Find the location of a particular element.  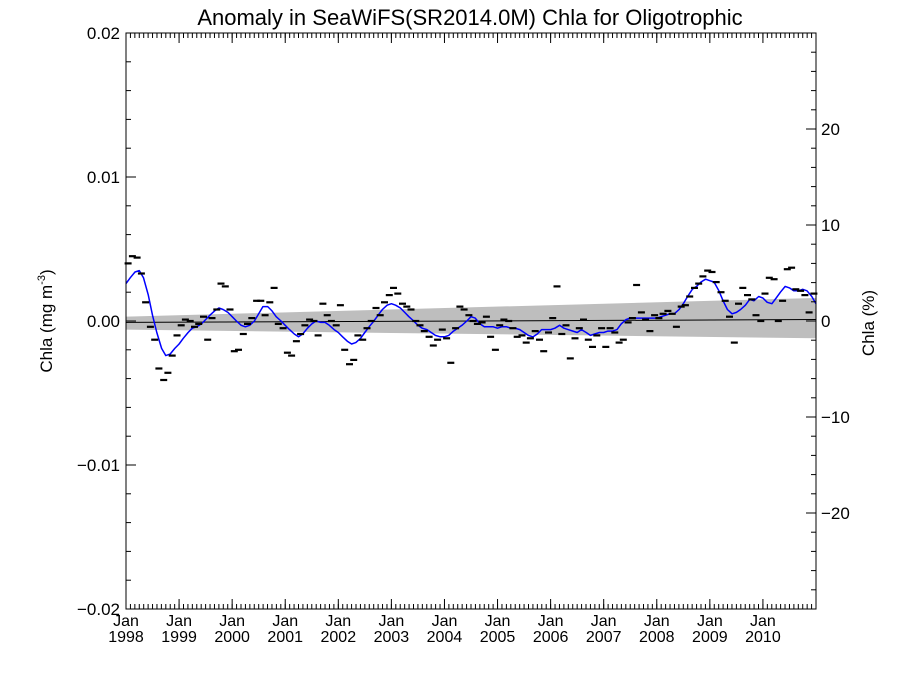

right-y-axis: 20 10 0 −10 −20 is located at coordinates (828, 321).